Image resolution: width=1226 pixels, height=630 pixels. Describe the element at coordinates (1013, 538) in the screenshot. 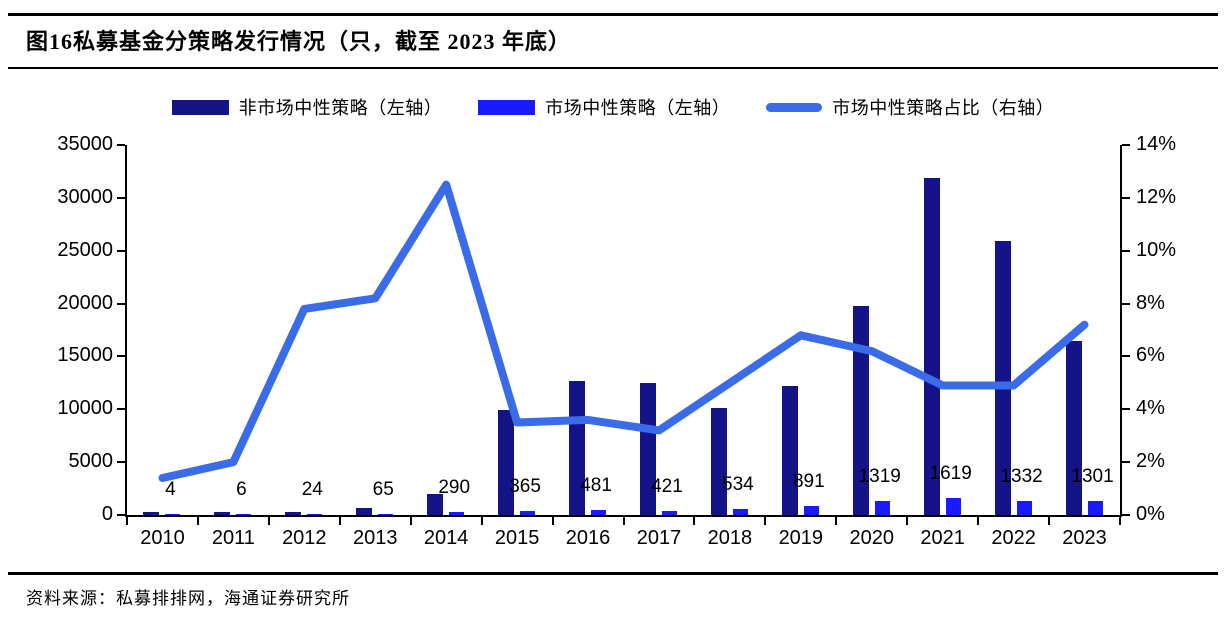

I see `x-axis-label-2022: 2022` at that location.